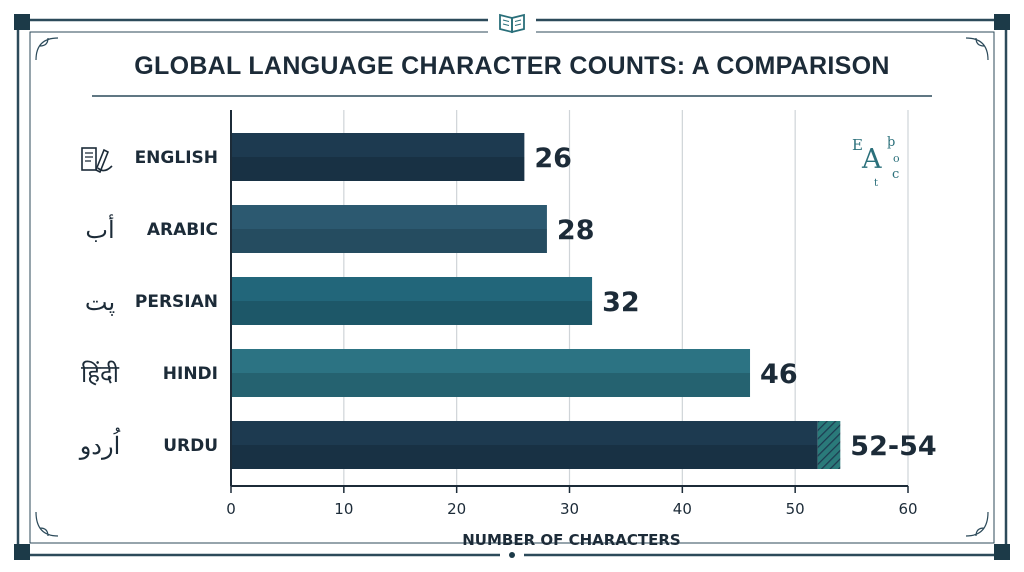 Image resolution: width=1024 pixels, height=572 pixels. What do you see at coordinates (182, 230) in the screenshot?
I see `category-label: ARABIC` at bounding box center [182, 230].